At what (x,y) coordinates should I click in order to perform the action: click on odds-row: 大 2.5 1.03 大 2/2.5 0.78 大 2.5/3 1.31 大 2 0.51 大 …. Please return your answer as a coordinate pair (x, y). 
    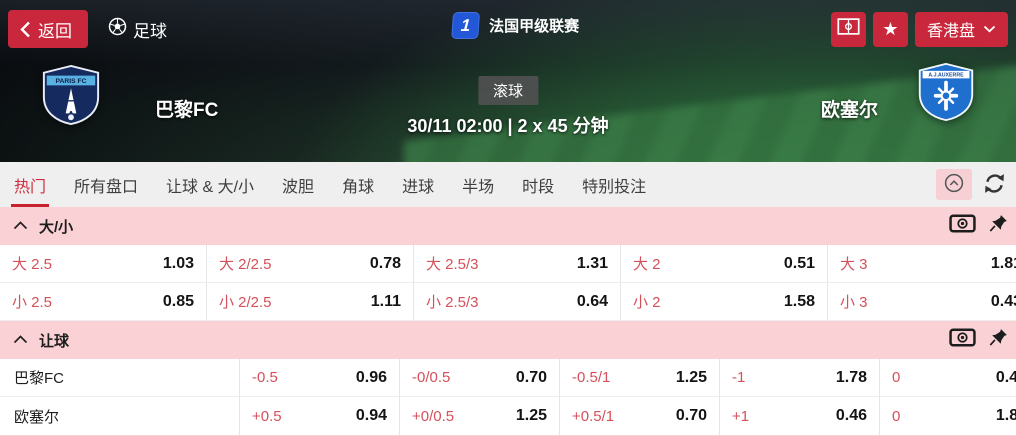
    Looking at the image, I should click on (508, 264).